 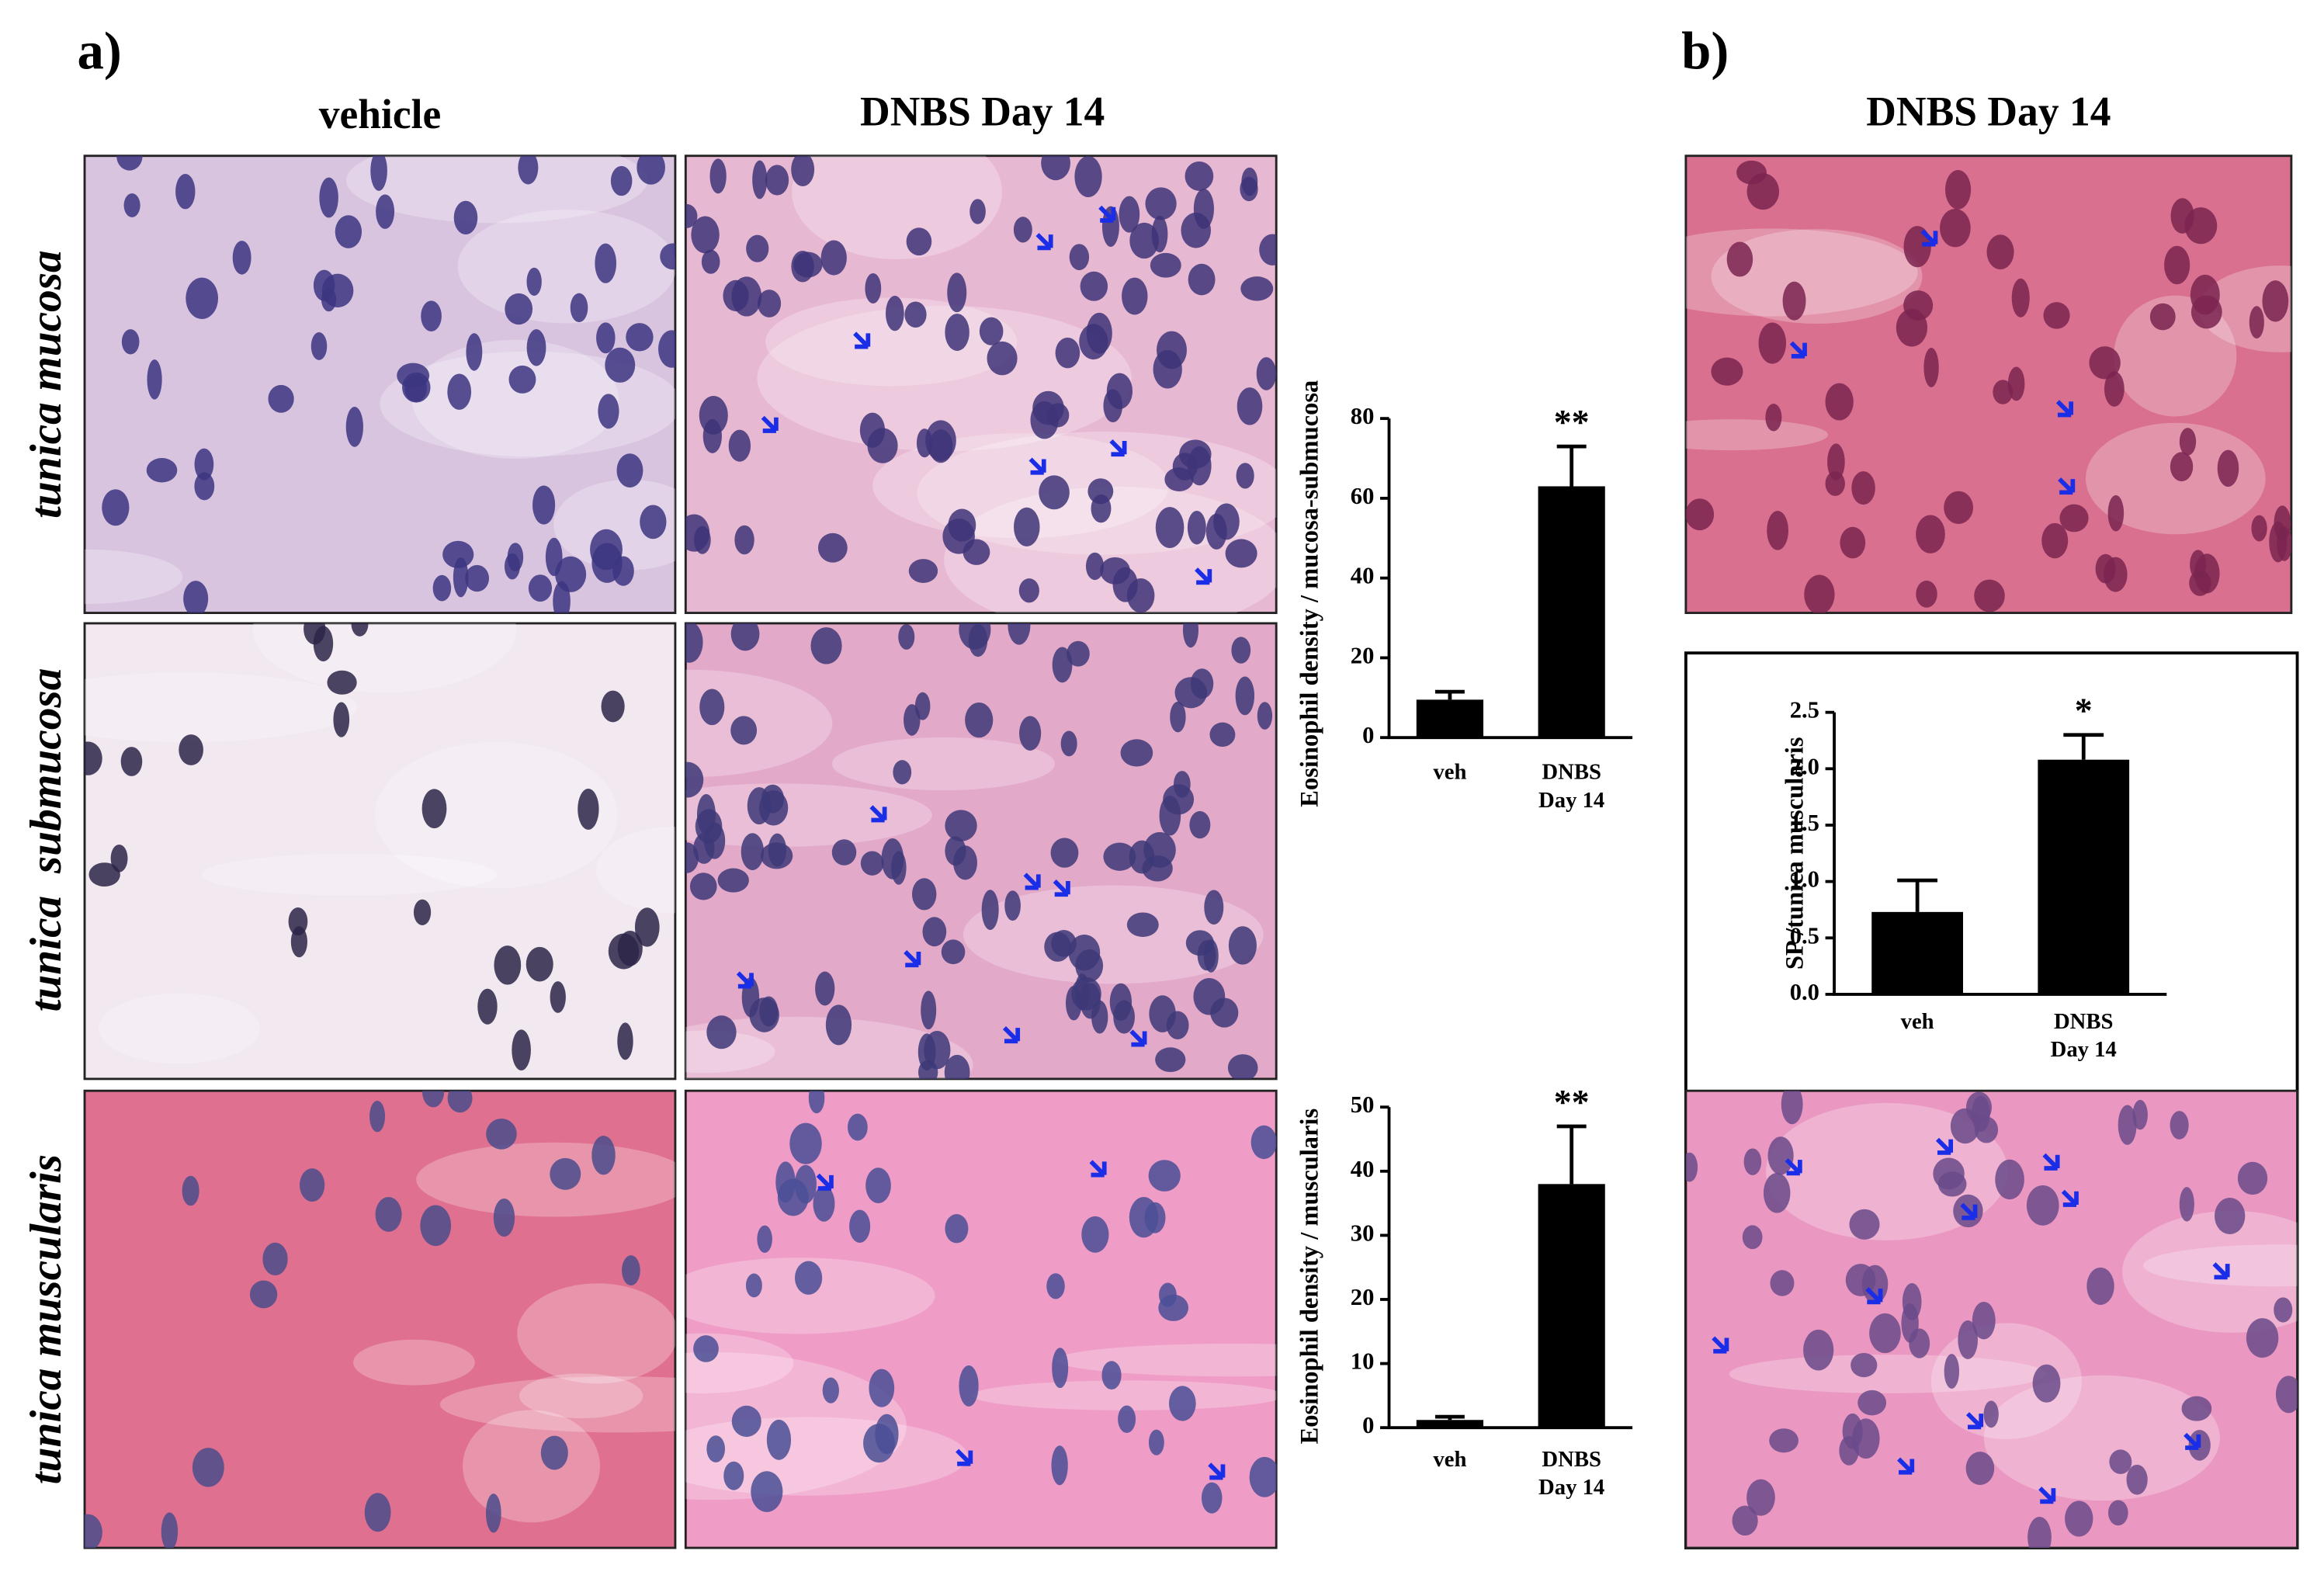 I want to click on y-tick-label: 40, so click(x=1363, y=576).